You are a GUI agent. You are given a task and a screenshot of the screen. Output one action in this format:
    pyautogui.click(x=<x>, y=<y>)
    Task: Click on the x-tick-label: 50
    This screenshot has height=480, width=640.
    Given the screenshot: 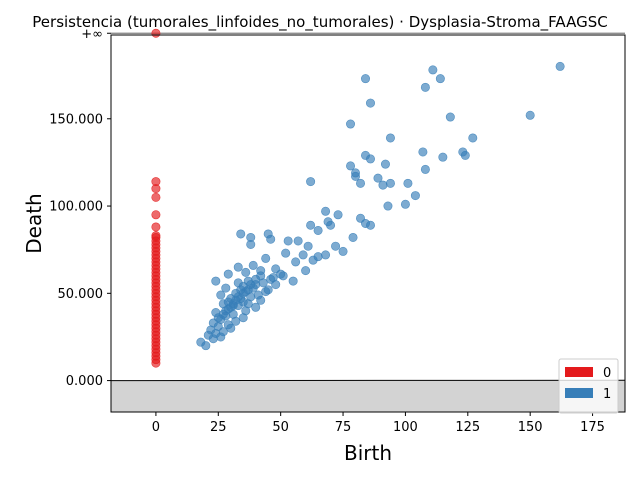 What is the action you would take?
    pyautogui.click(x=280, y=427)
    